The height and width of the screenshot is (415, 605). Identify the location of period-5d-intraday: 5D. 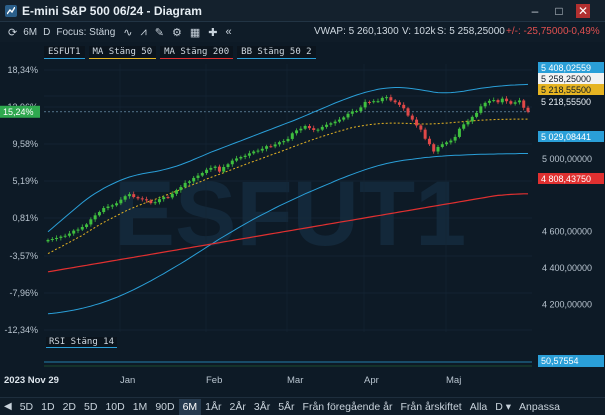
(26, 406).